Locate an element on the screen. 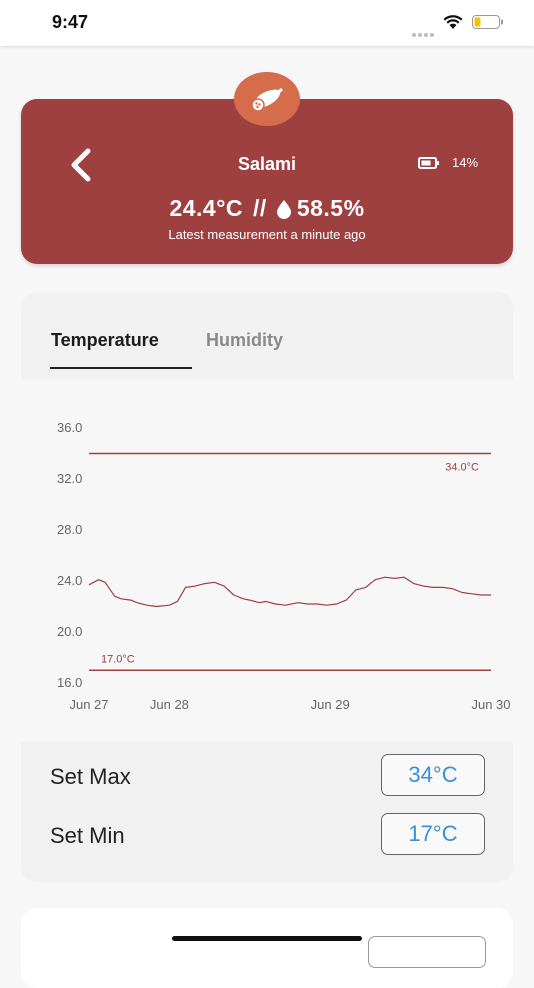 This screenshot has width=534, height=988. x-tick-label: Jun 27 is located at coordinates (88, 704).